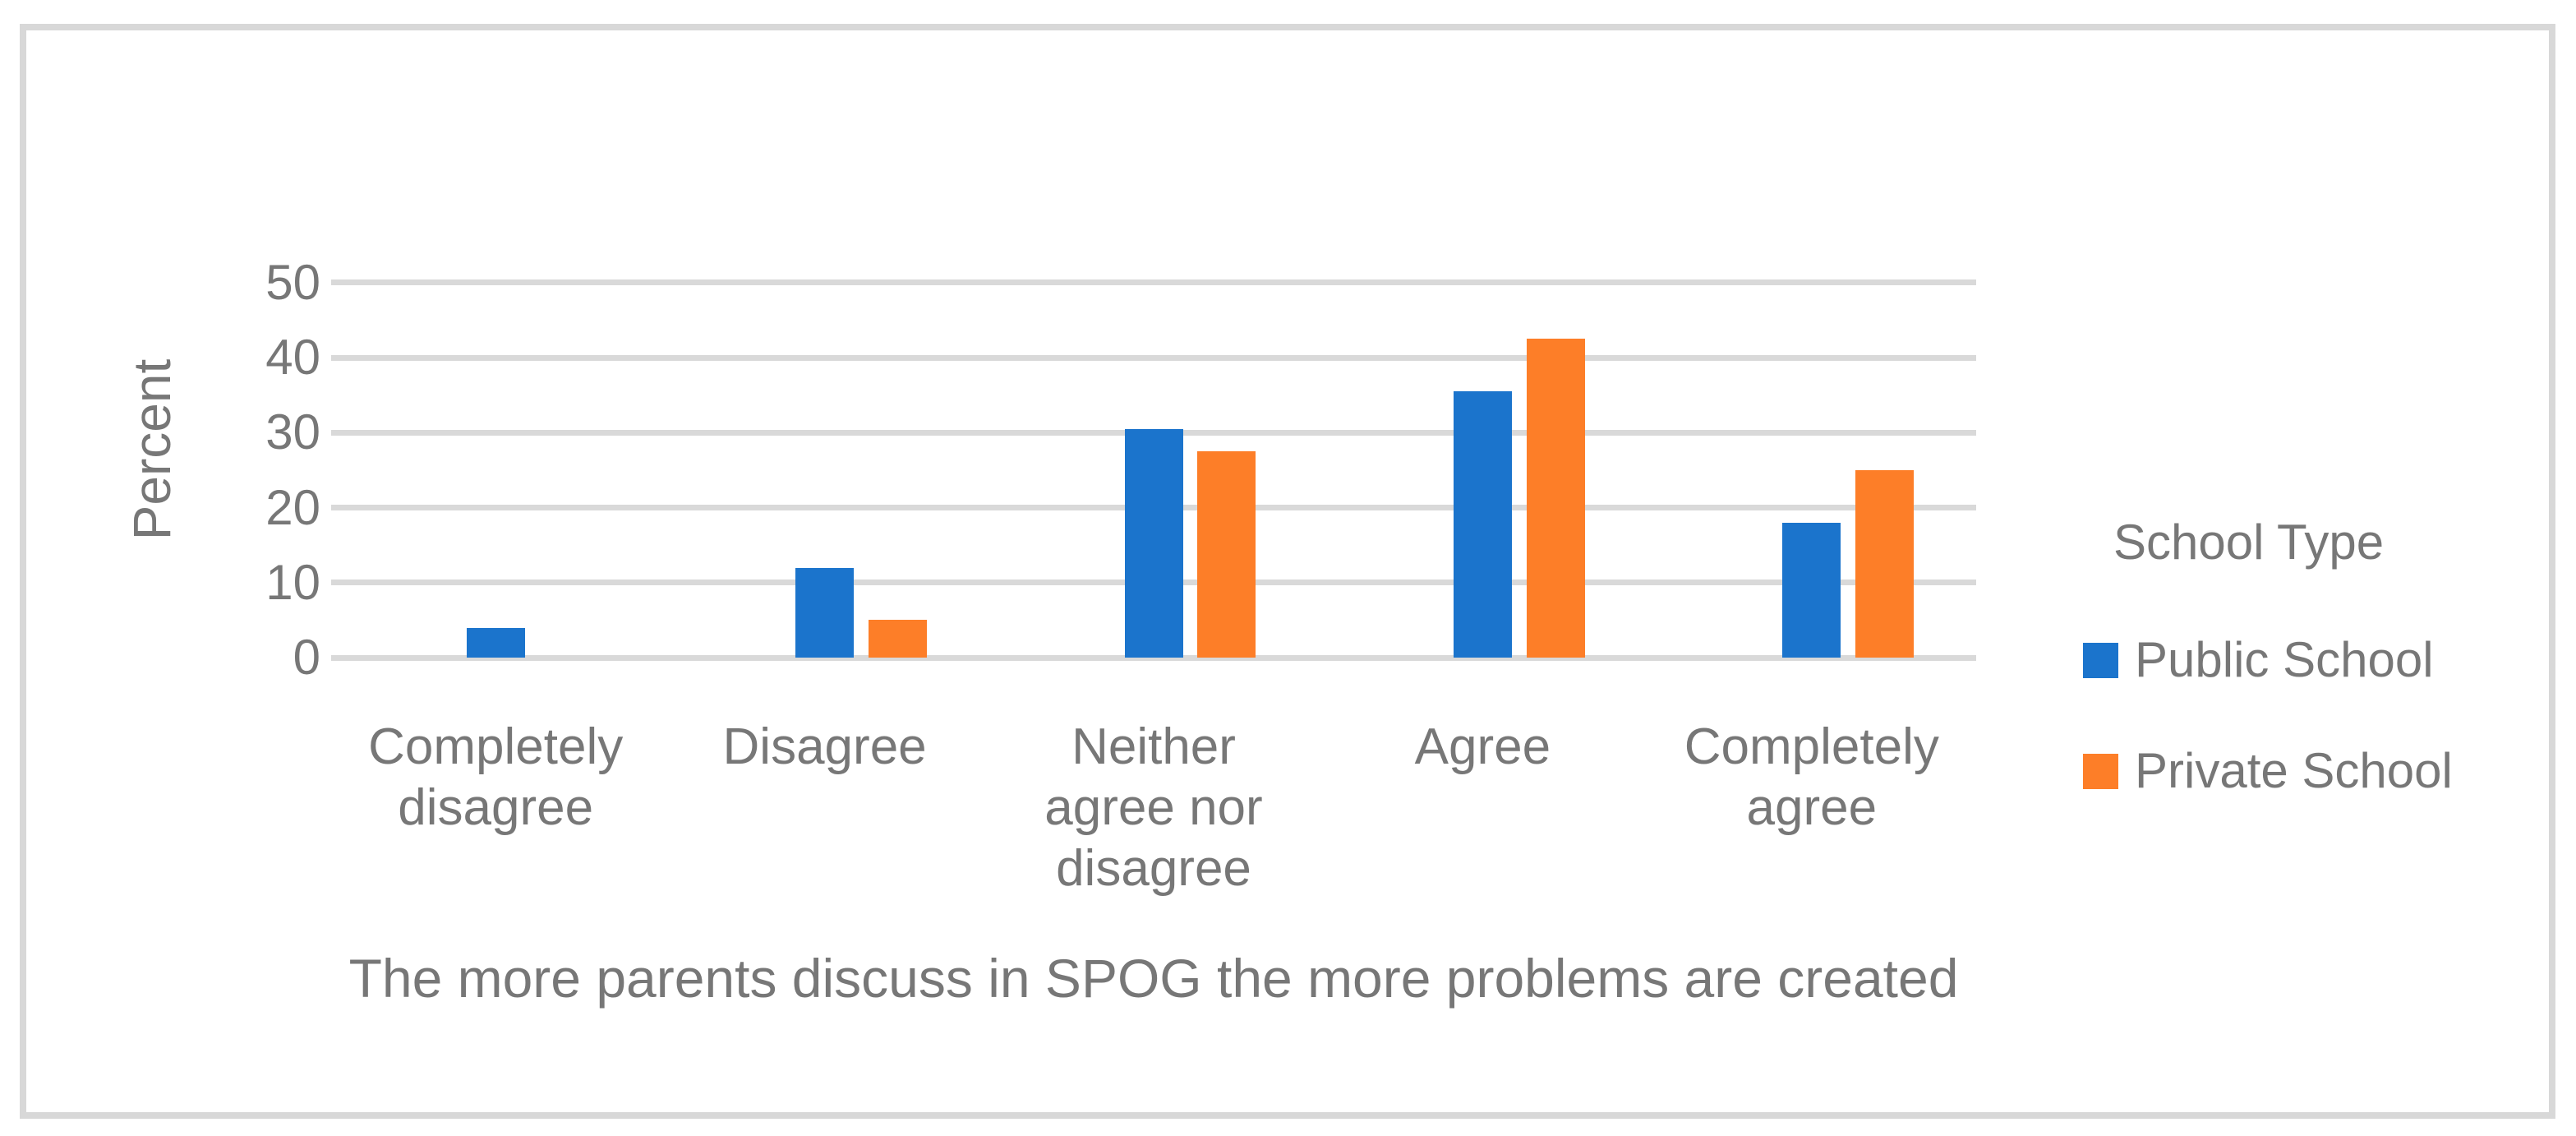 The width and height of the screenshot is (2576, 1136). What do you see at coordinates (495, 643) in the screenshot?
I see `bar-public-school-completely-disagree` at bounding box center [495, 643].